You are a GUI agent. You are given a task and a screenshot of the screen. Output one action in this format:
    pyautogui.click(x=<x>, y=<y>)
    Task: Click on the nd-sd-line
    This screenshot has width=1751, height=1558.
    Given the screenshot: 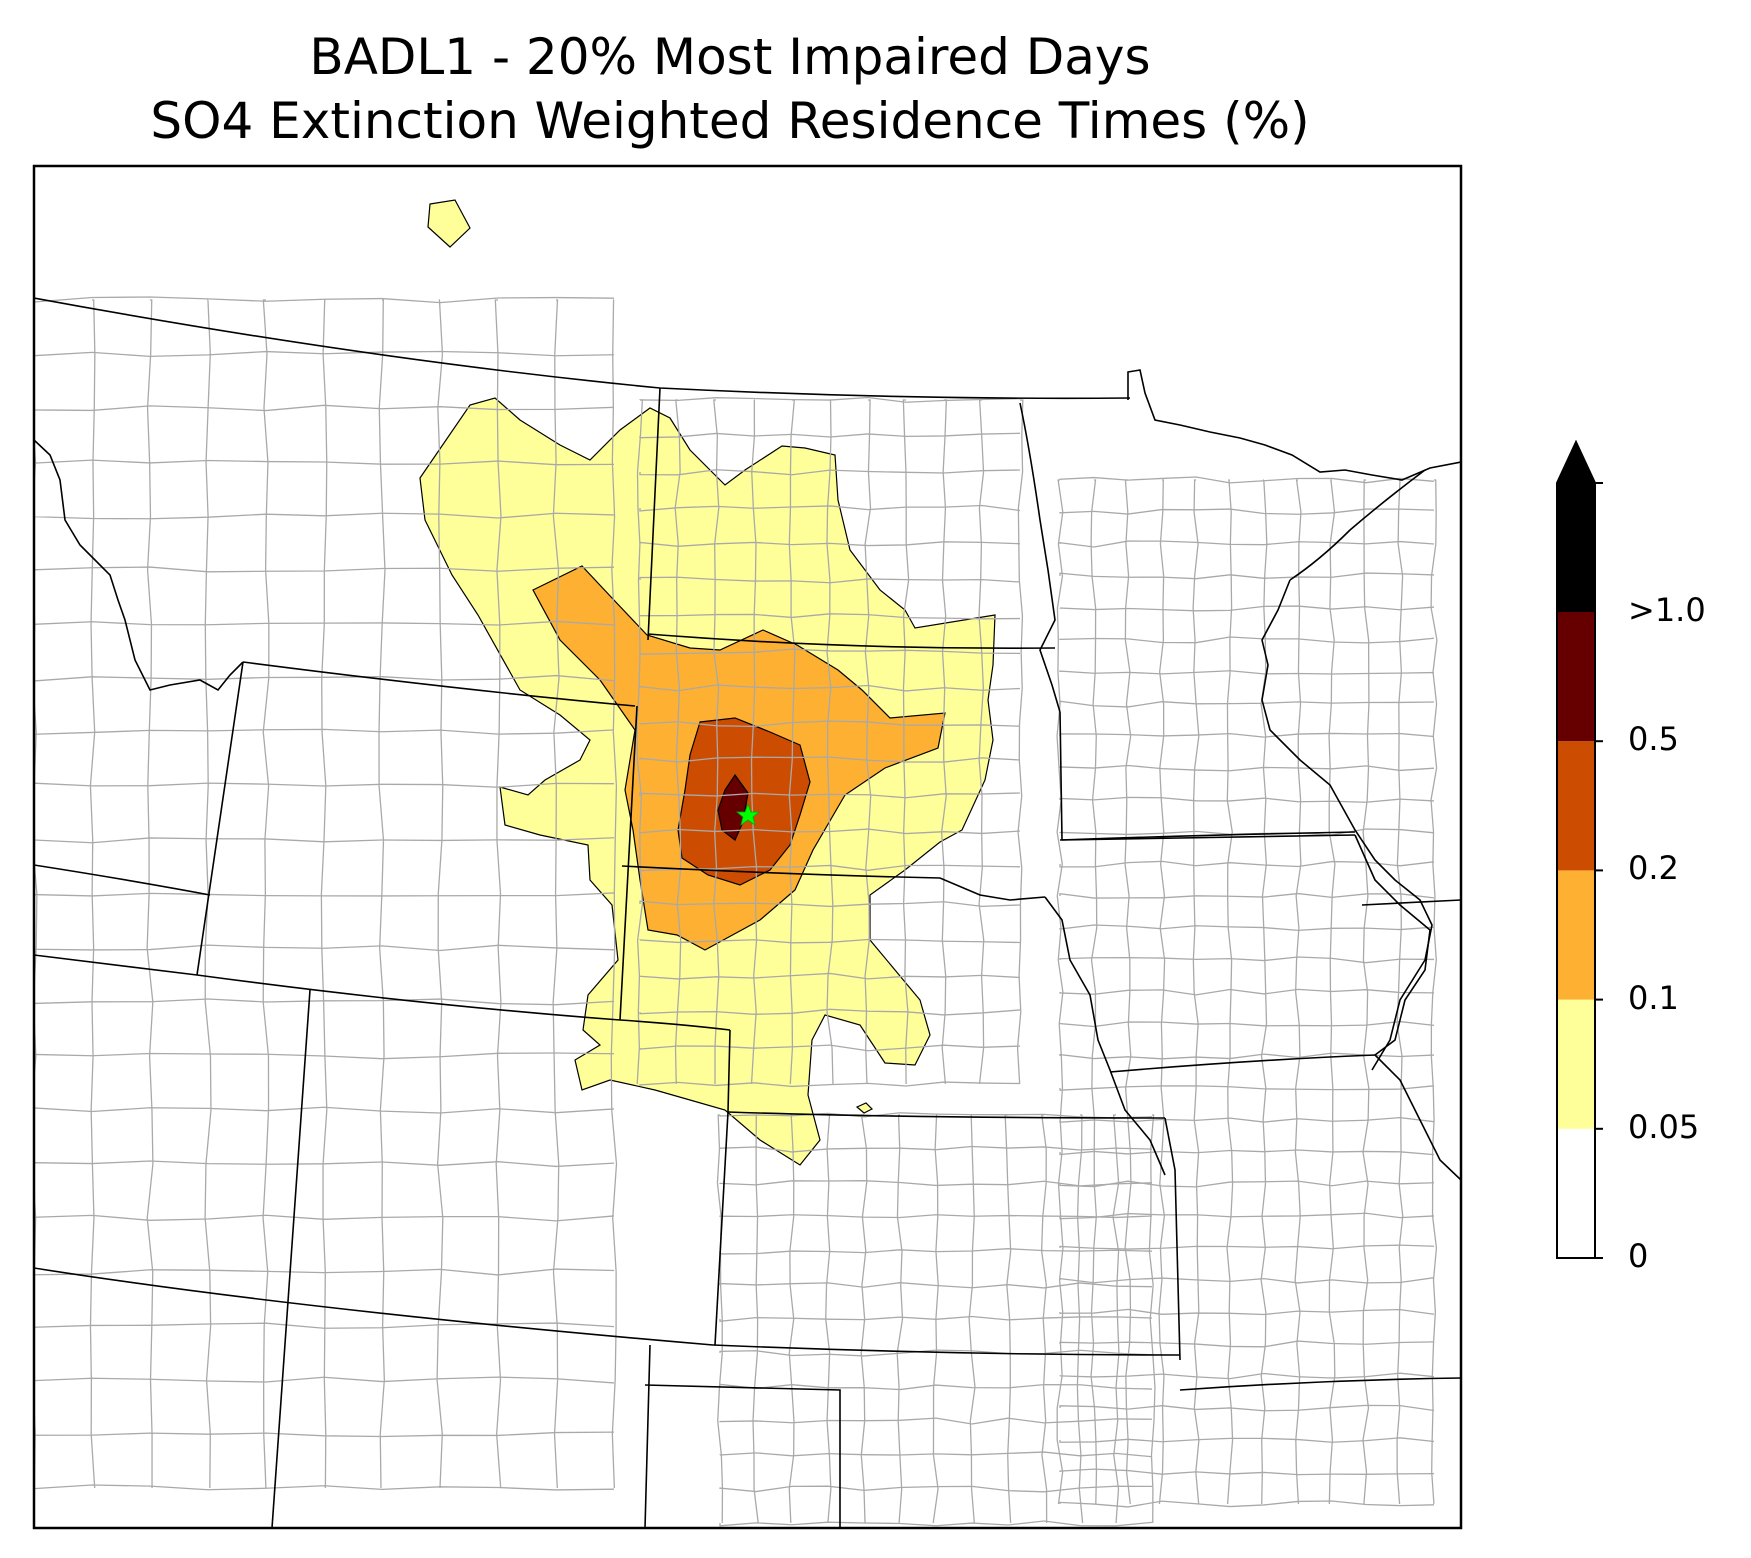 What is the action you would take?
    pyautogui.click(x=851, y=641)
    